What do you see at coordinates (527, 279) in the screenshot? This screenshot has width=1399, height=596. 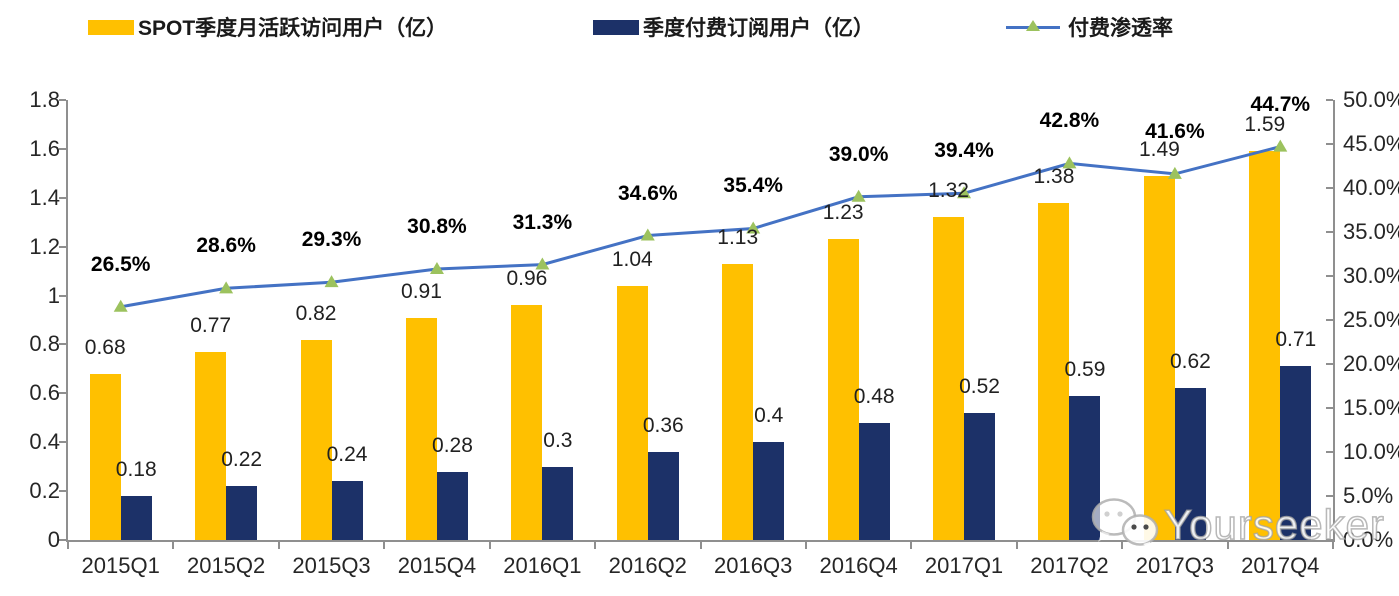 I see `mau-value-label: 0.96` at bounding box center [527, 279].